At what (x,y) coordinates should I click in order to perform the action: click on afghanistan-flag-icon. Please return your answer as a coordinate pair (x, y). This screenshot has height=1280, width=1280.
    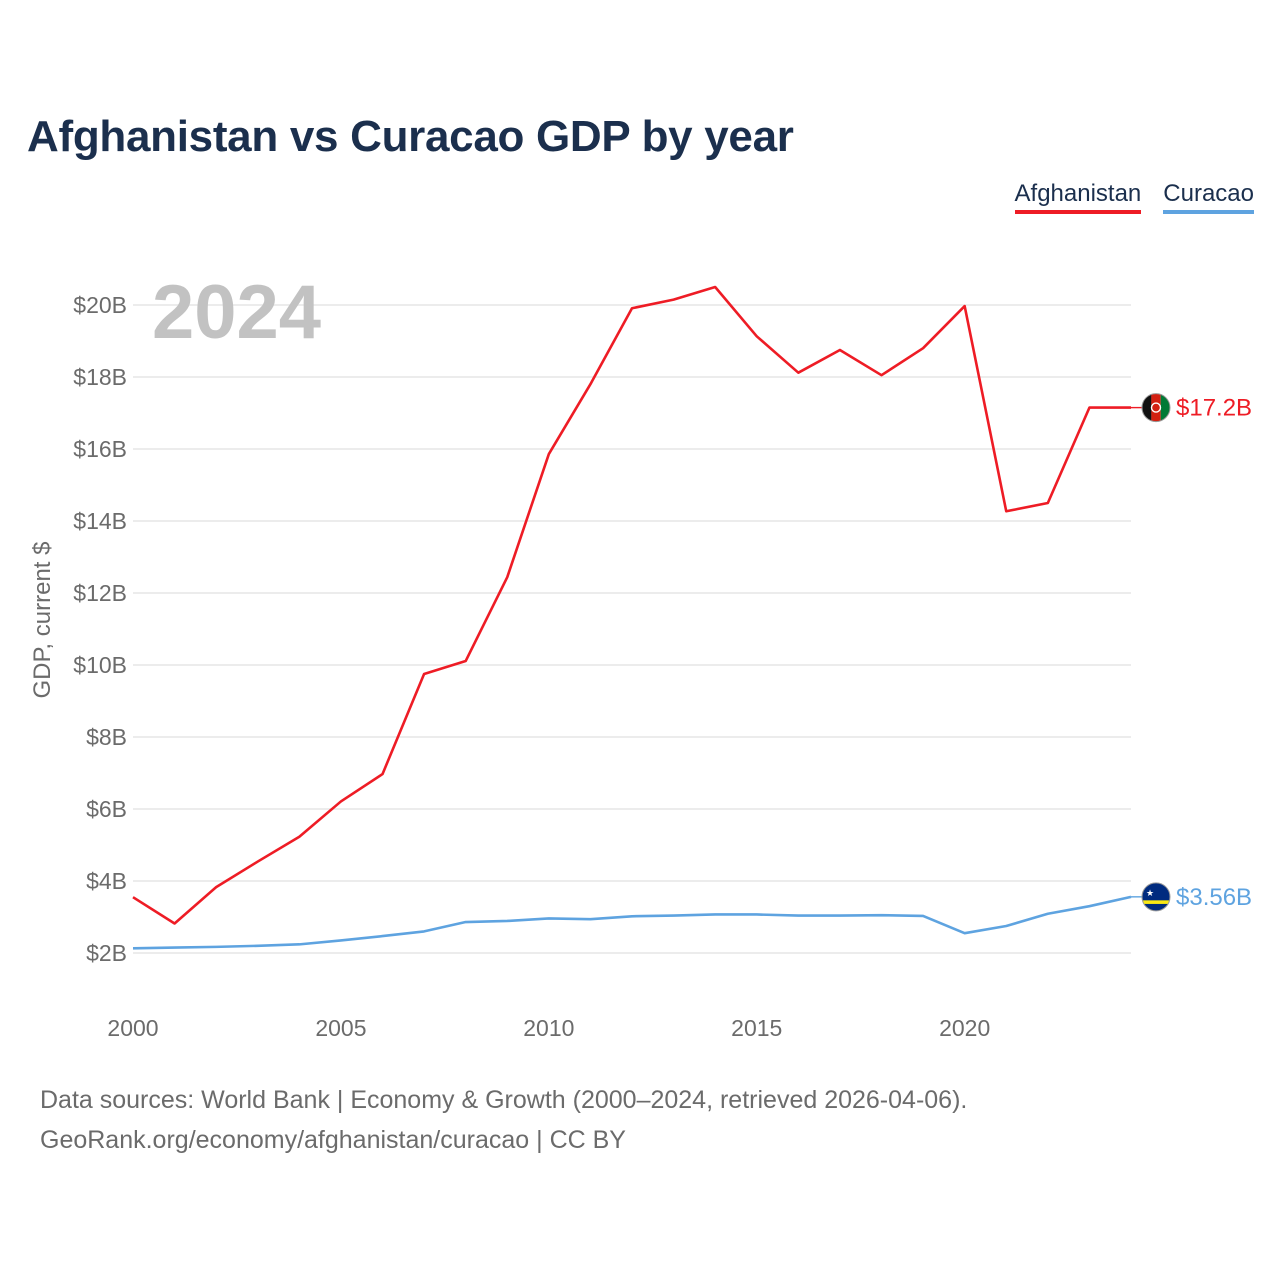
    Looking at the image, I should click on (1156, 408).